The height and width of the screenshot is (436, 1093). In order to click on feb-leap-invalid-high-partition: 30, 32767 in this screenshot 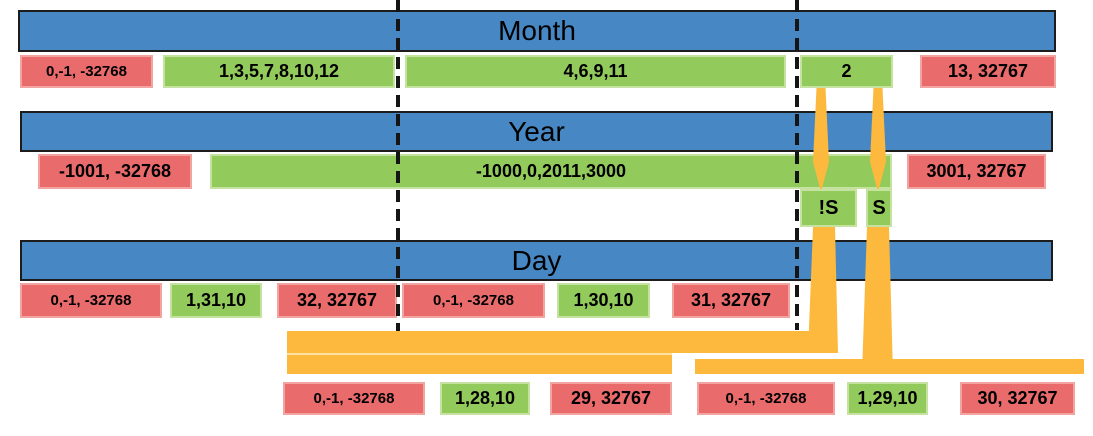, I will do `click(1017, 398)`.